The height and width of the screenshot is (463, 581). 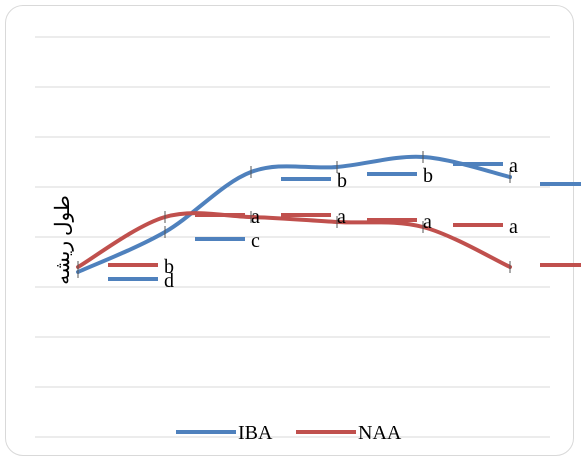 What do you see at coordinates (380, 433) in the screenshot?
I see `legend-label-naa: NAA` at bounding box center [380, 433].